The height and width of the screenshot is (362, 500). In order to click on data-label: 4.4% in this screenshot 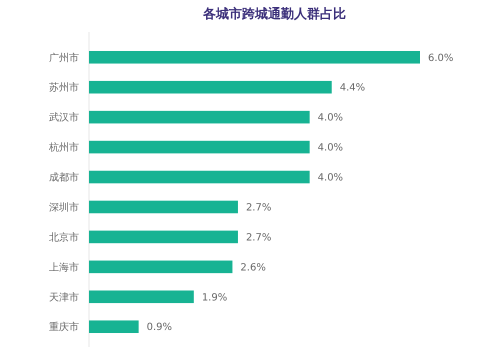, I will do `click(353, 88)`.